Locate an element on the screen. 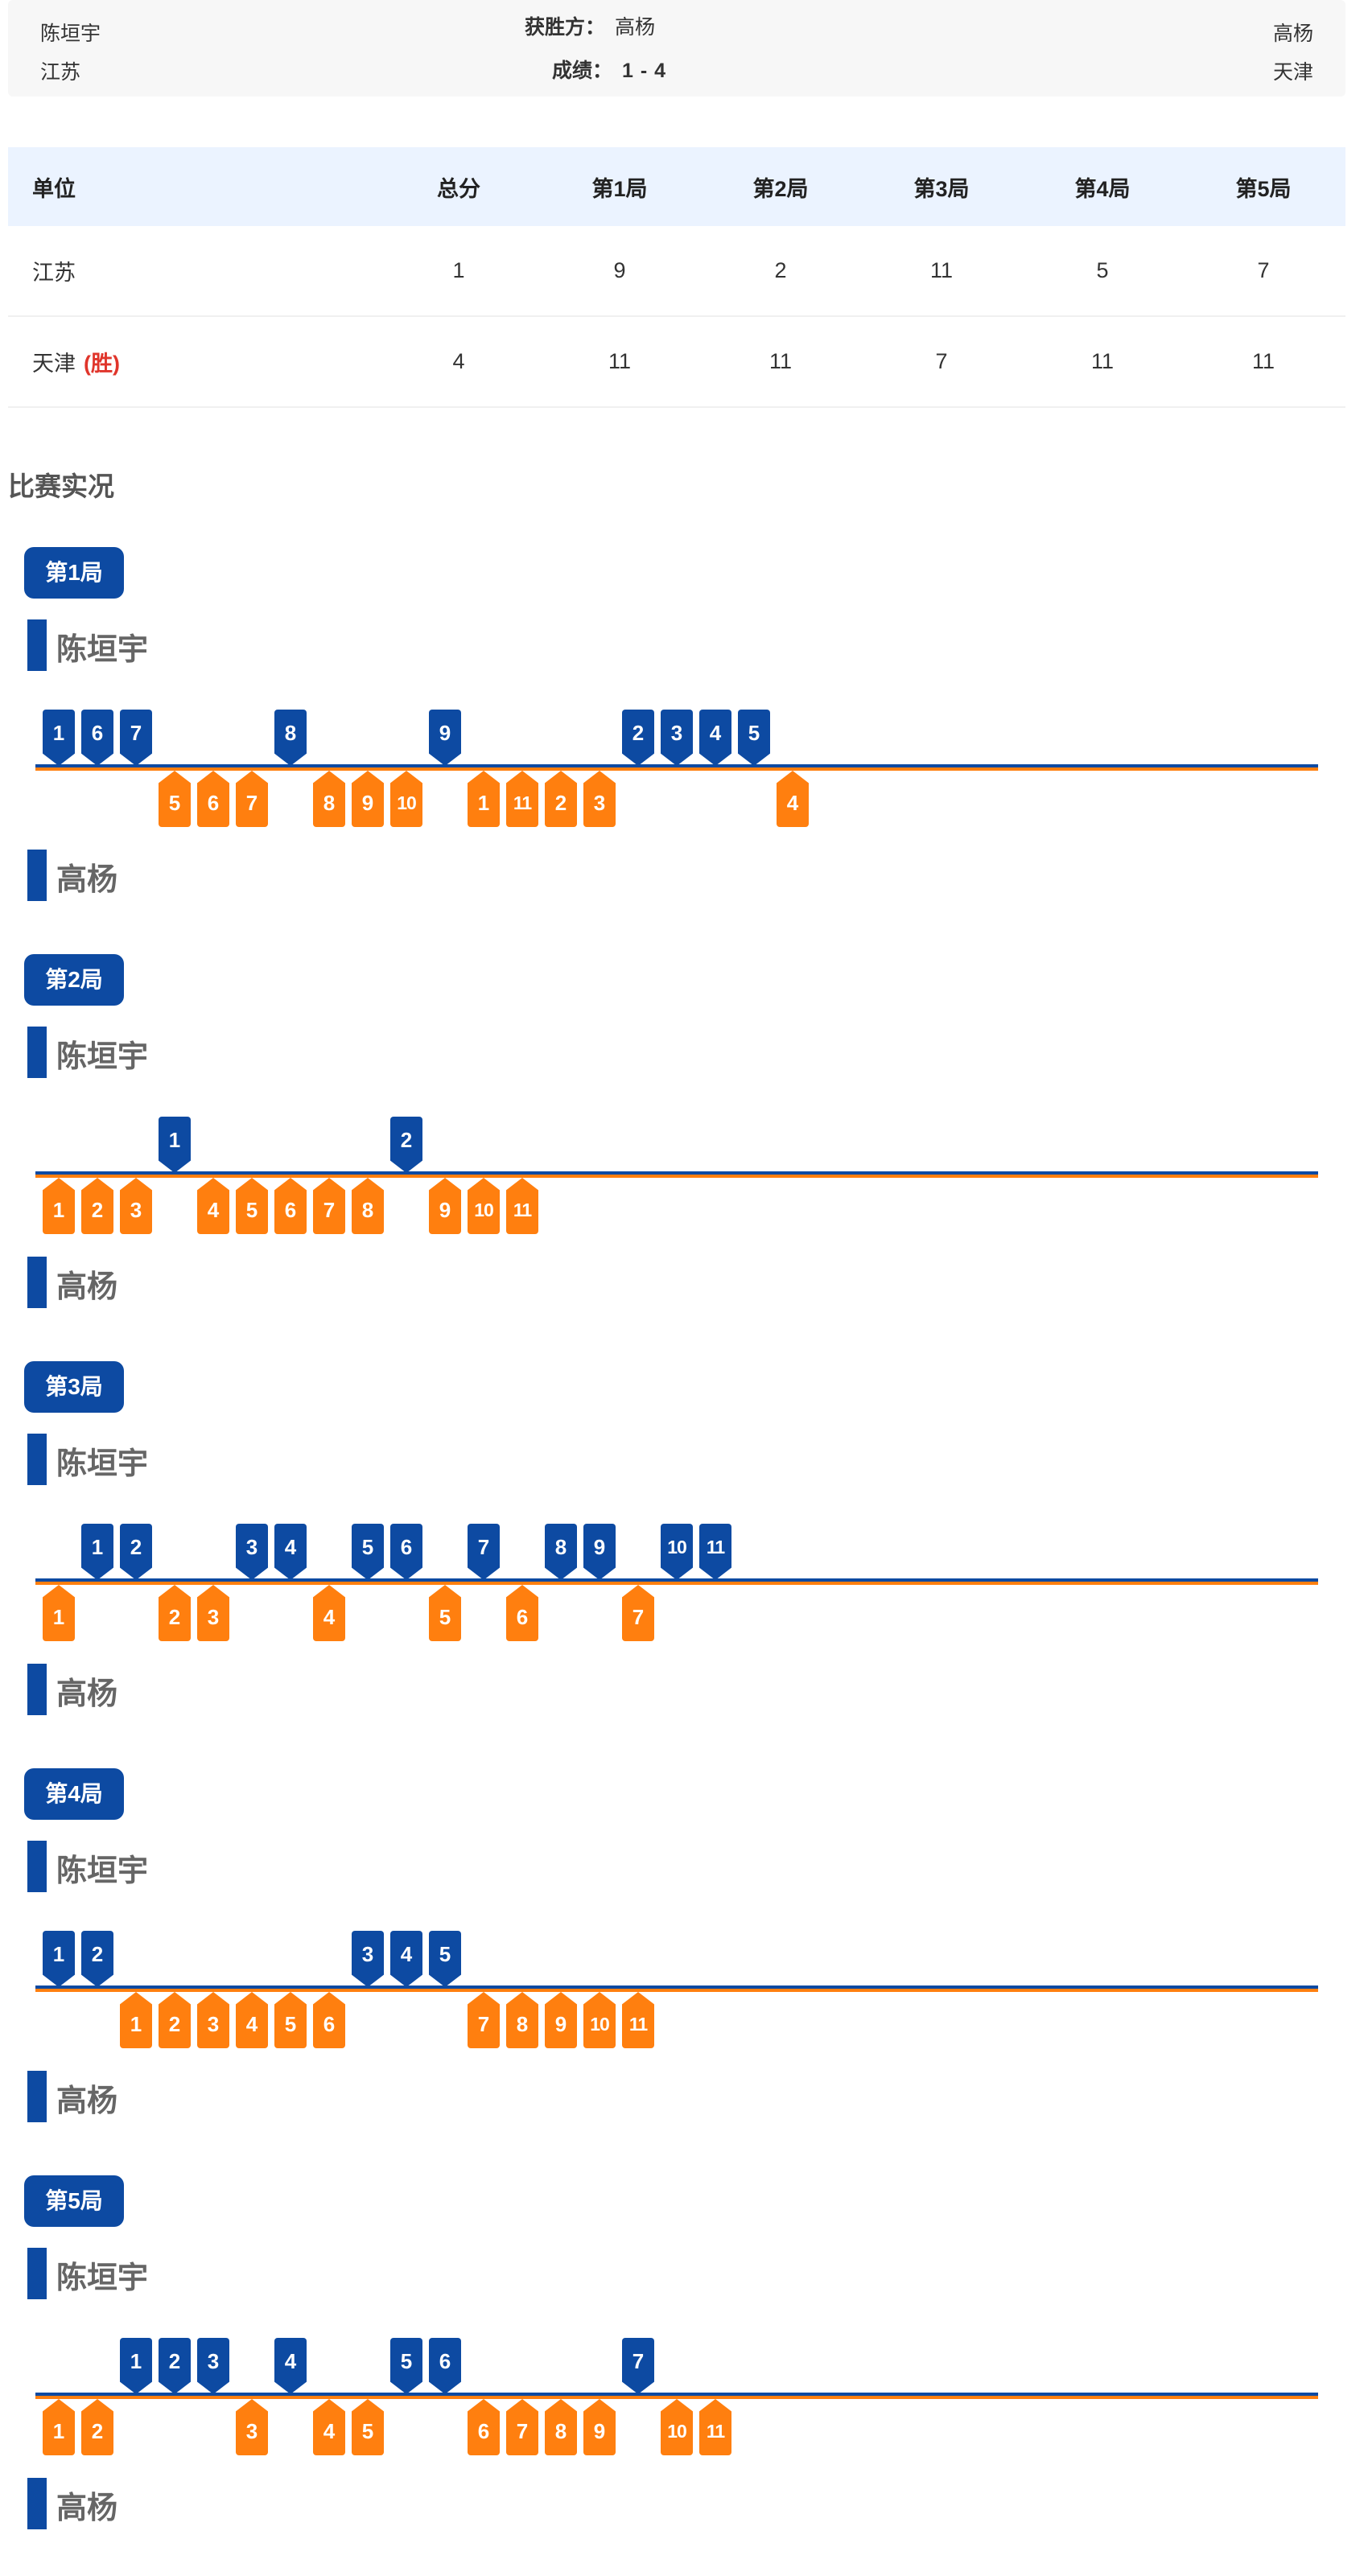 This screenshot has width=1368, height=2576. row-game-1: 11 is located at coordinates (620, 361).